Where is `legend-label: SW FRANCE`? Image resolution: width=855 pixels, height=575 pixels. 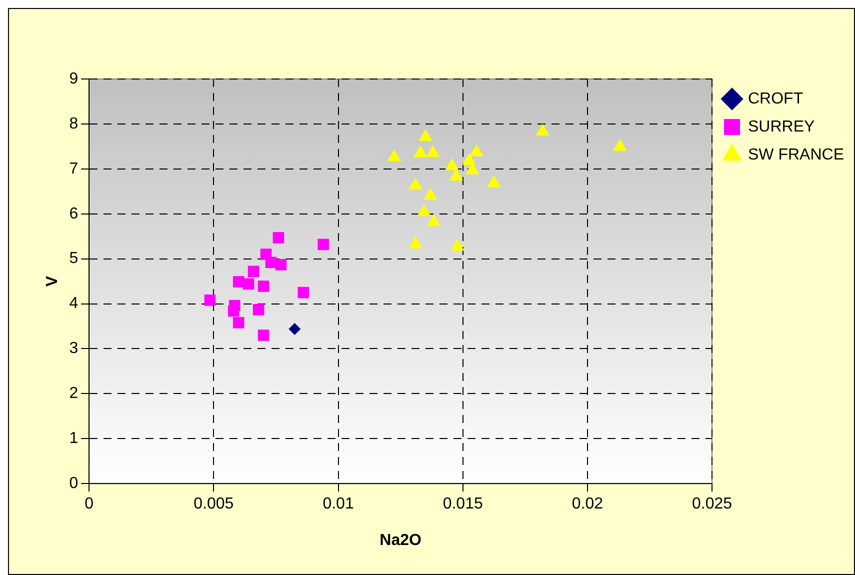
legend-label: SW FRANCE is located at coordinates (796, 155).